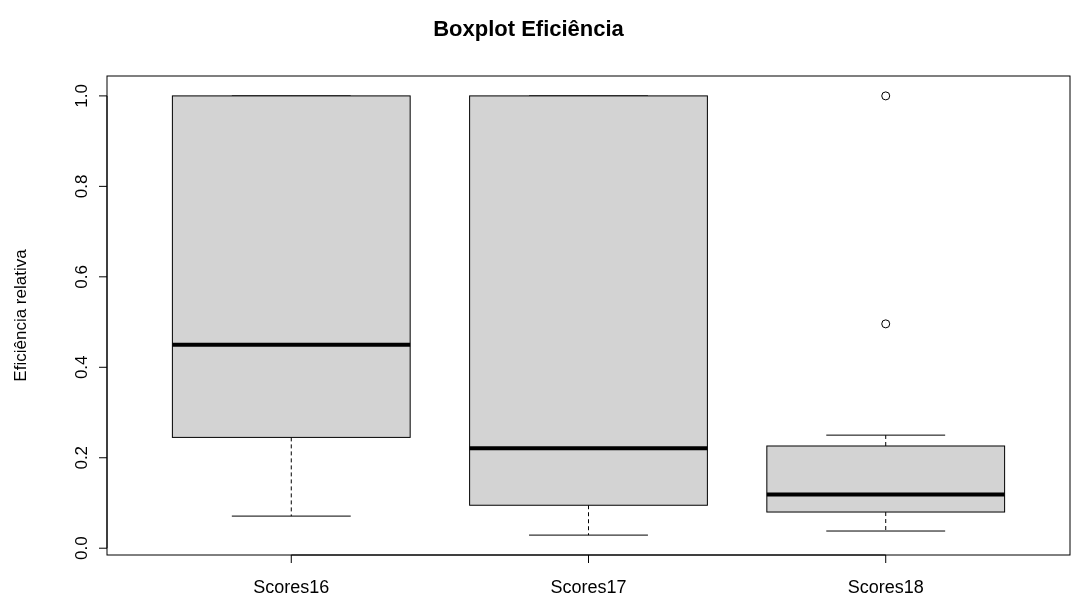 The height and width of the screenshot is (600, 1073). Describe the element at coordinates (529, 28) in the screenshot. I see `chart-title: Boxplot Eficiência` at that location.